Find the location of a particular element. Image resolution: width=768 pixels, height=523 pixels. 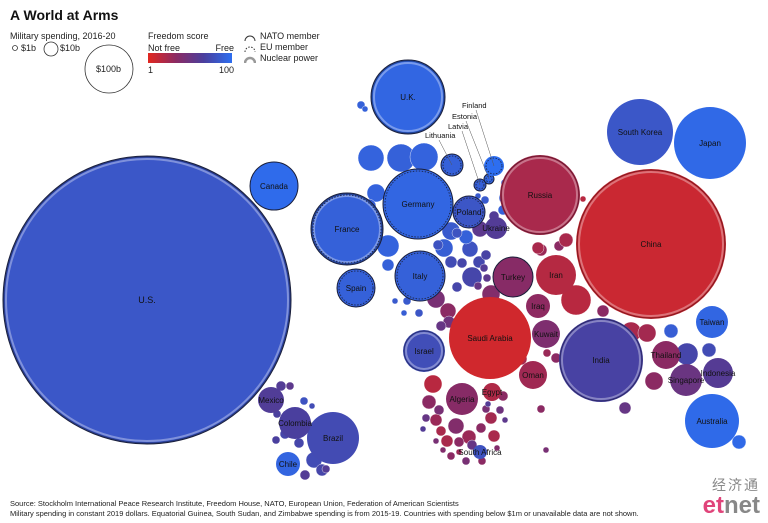

country-bubble-mexico is located at coordinates (271, 400).